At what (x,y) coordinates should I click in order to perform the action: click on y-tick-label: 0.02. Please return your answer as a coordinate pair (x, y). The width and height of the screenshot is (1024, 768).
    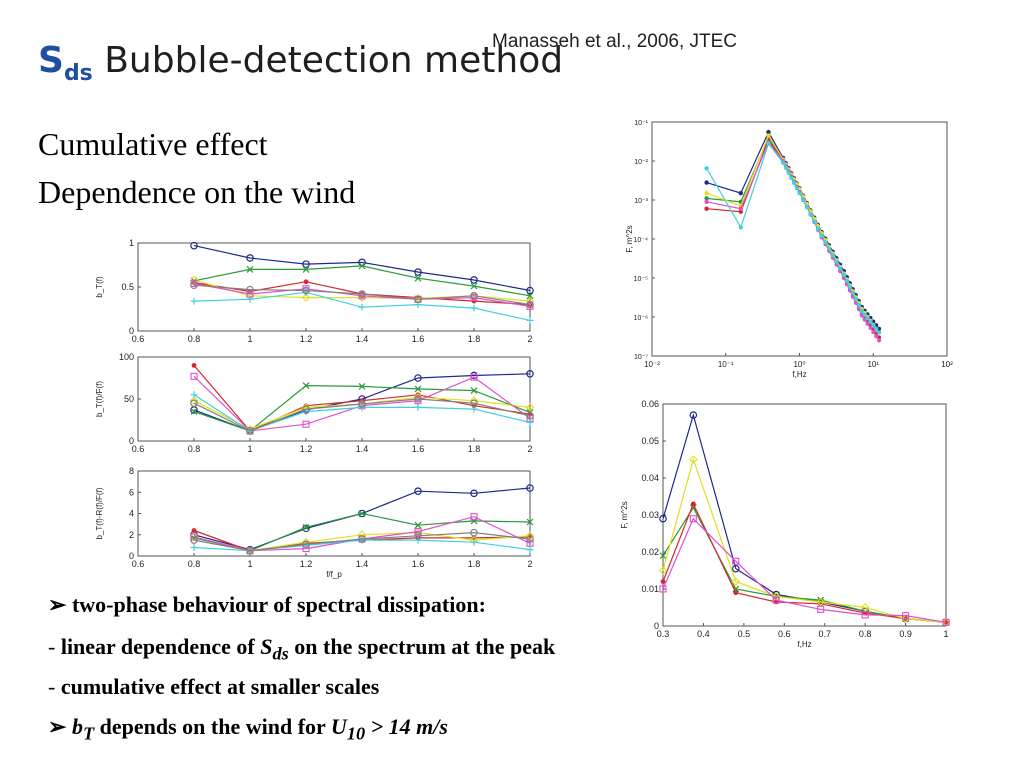
    Looking at the image, I should click on (650, 552).